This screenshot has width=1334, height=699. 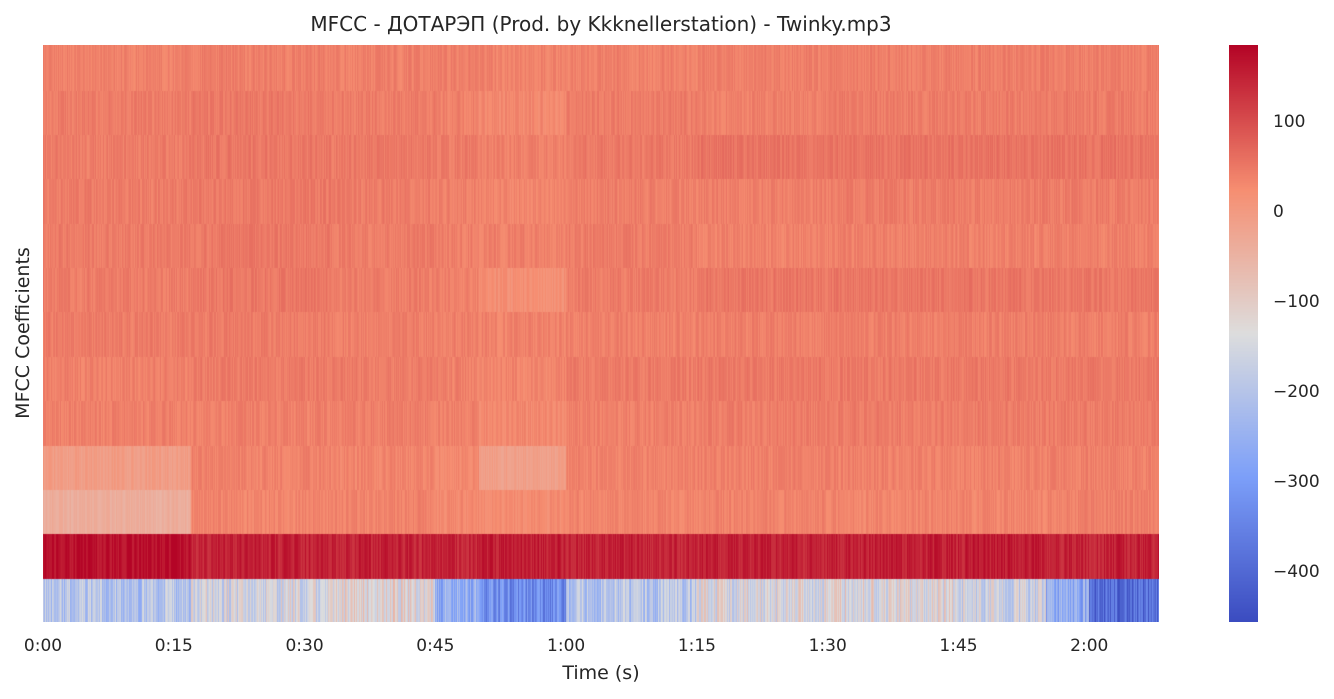 What do you see at coordinates (1296, 572) in the screenshot?
I see `colorbar-tick-label: −400` at bounding box center [1296, 572].